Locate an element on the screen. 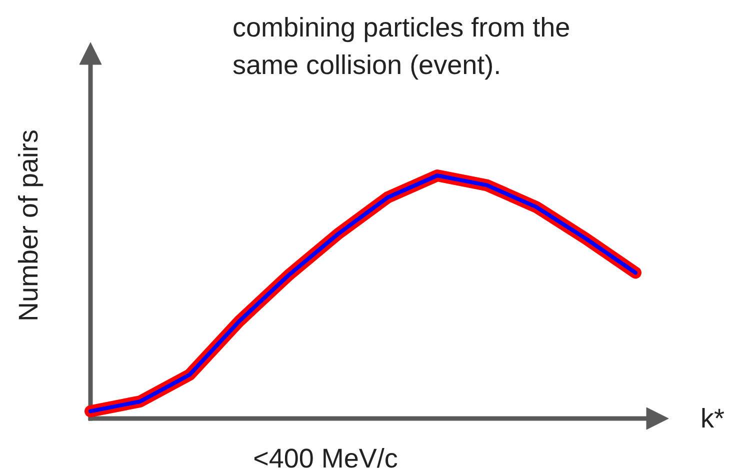  text: <400 MeV/c is located at coordinates (325, 459).